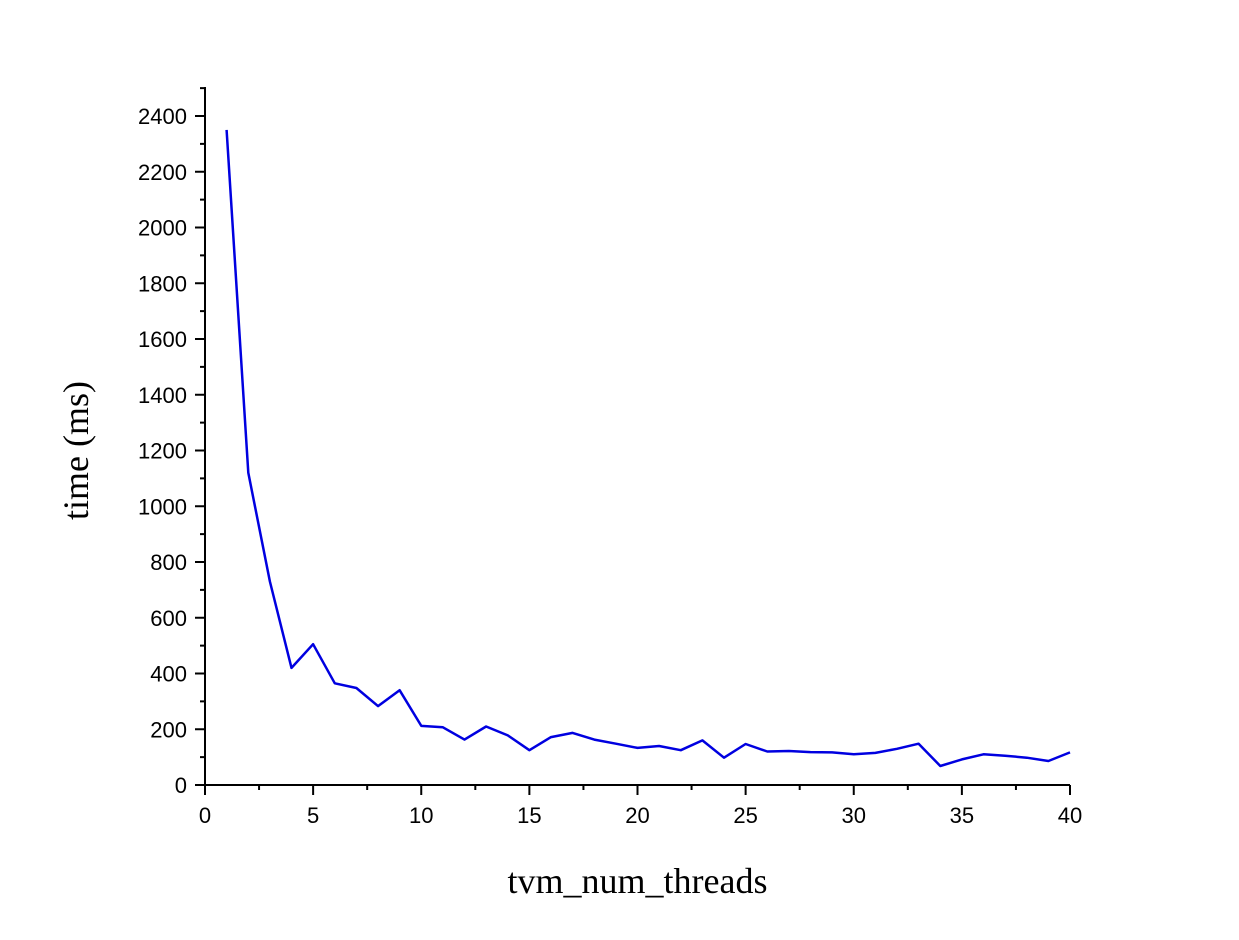 The width and height of the screenshot is (1239, 940). Describe the element at coordinates (1070, 815) in the screenshot. I see `x-tick-label: 40` at that location.